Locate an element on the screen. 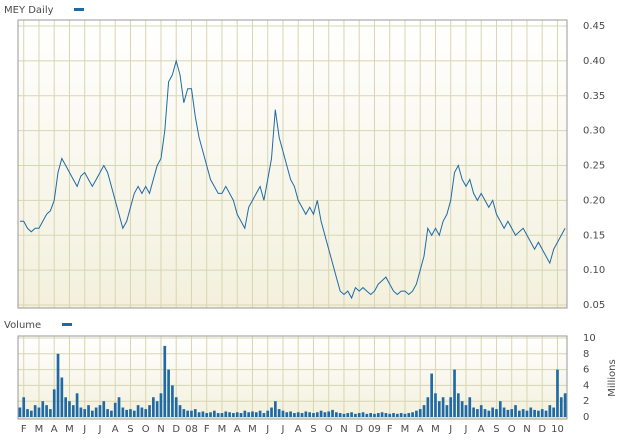 Image resolution: width=621 pixels, height=440 pixels. y-tick-label: 8 is located at coordinates (586, 354).